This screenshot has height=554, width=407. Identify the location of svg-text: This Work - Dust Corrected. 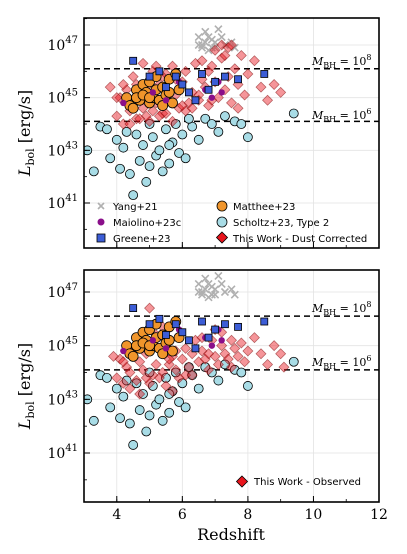
(299, 239).